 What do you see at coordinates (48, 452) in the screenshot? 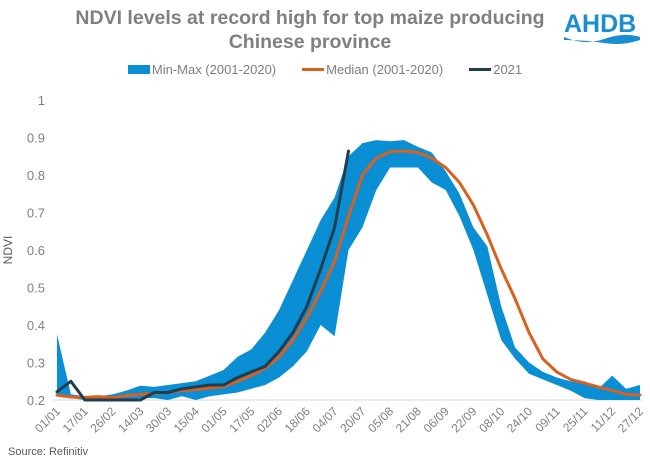
I see `source-note: Source: Refinitiv` at bounding box center [48, 452].